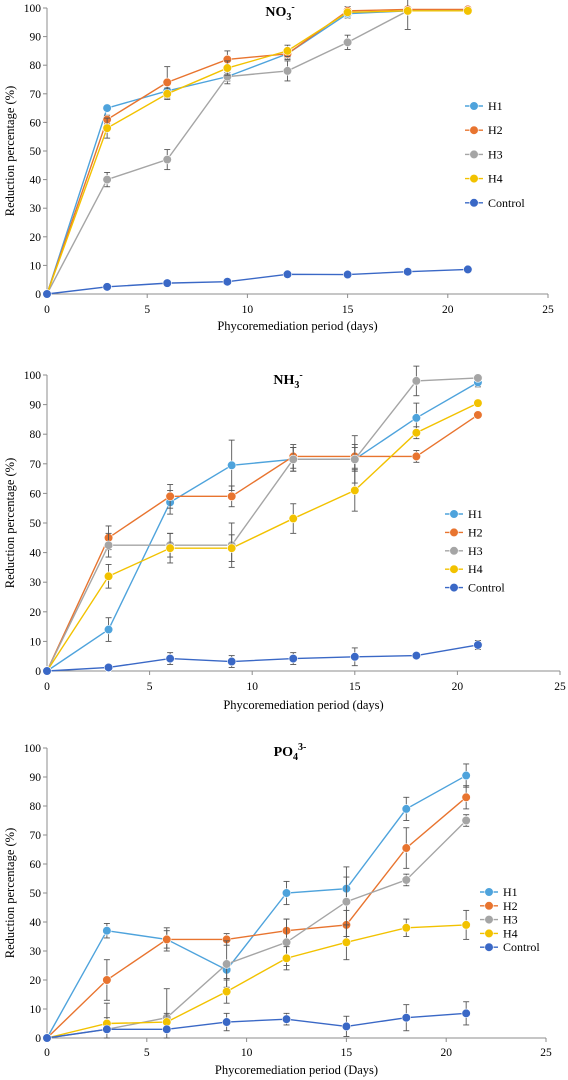 The width and height of the screenshot is (568, 1080). What do you see at coordinates (36, 435) in the screenshot?
I see `y-tick-label: 80` at bounding box center [36, 435].